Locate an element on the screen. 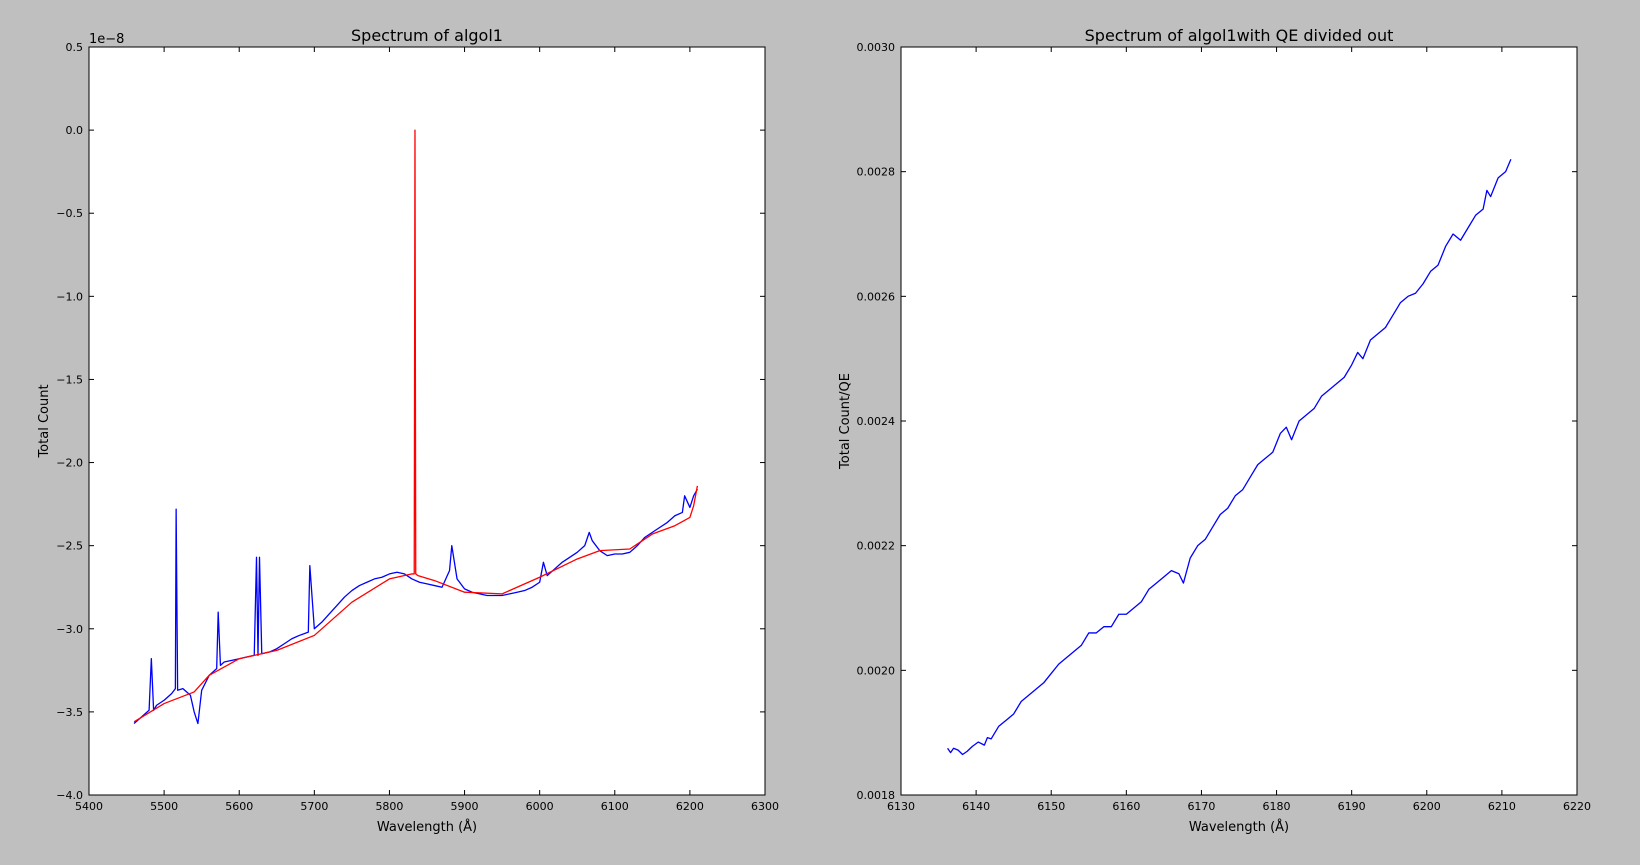  y-tick-label: −1.0 is located at coordinates (69, 296).